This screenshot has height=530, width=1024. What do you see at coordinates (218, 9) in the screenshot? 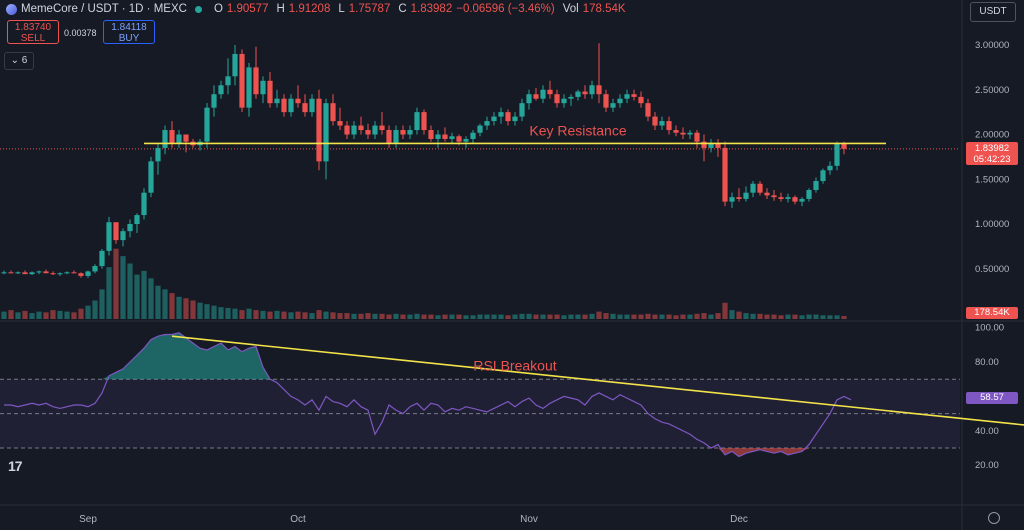
I see `open-label: O` at bounding box center [218, 9].